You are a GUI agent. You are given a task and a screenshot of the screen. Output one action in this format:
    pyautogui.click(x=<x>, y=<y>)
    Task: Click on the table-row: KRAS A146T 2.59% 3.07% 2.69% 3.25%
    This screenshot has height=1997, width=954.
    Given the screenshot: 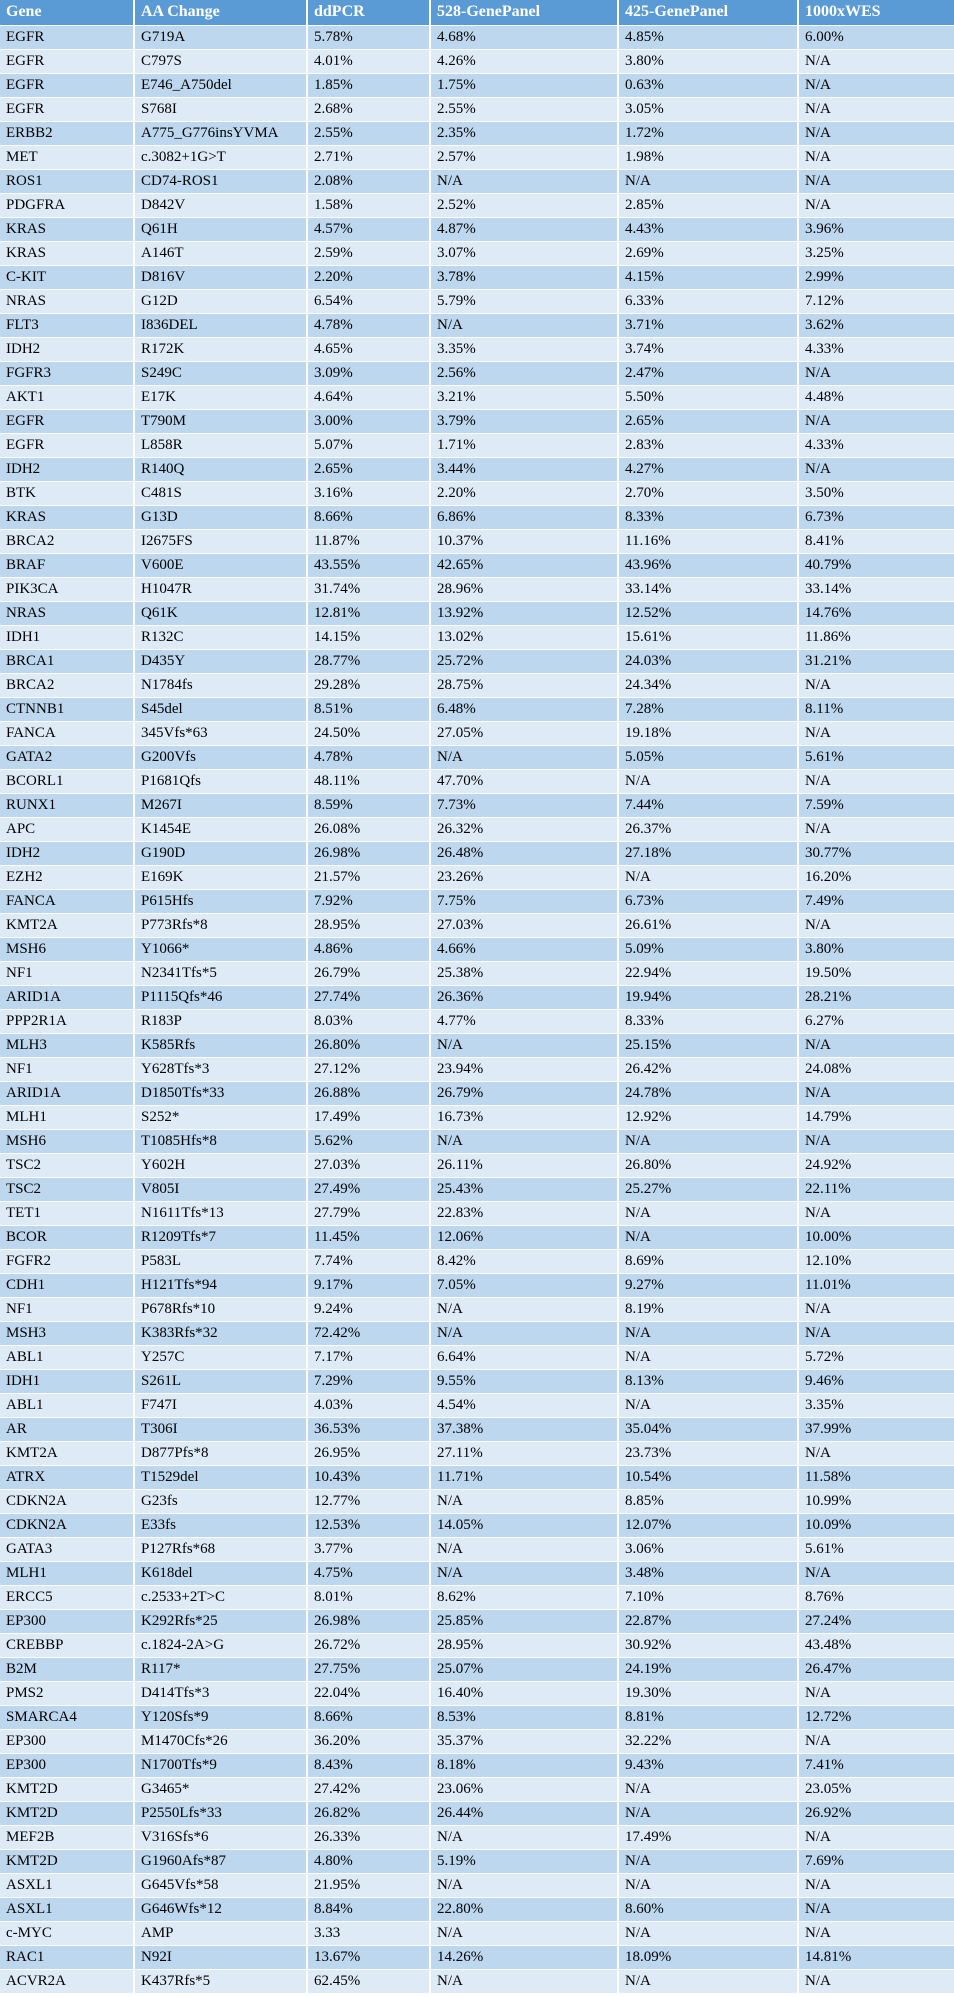 What is the action you would take?
    pyautogui.click(x=477, y=253)
    